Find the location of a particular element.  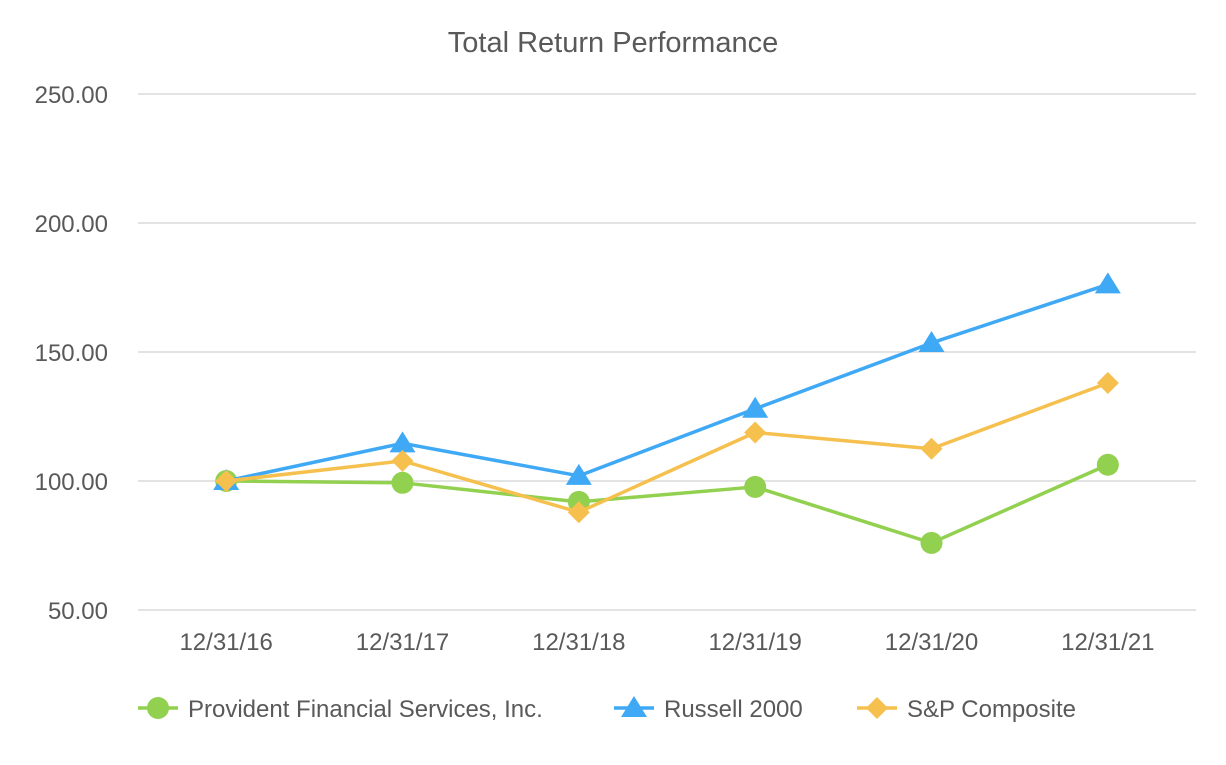

y-tick-label: 150.00 is located at coordinates (71, 353).